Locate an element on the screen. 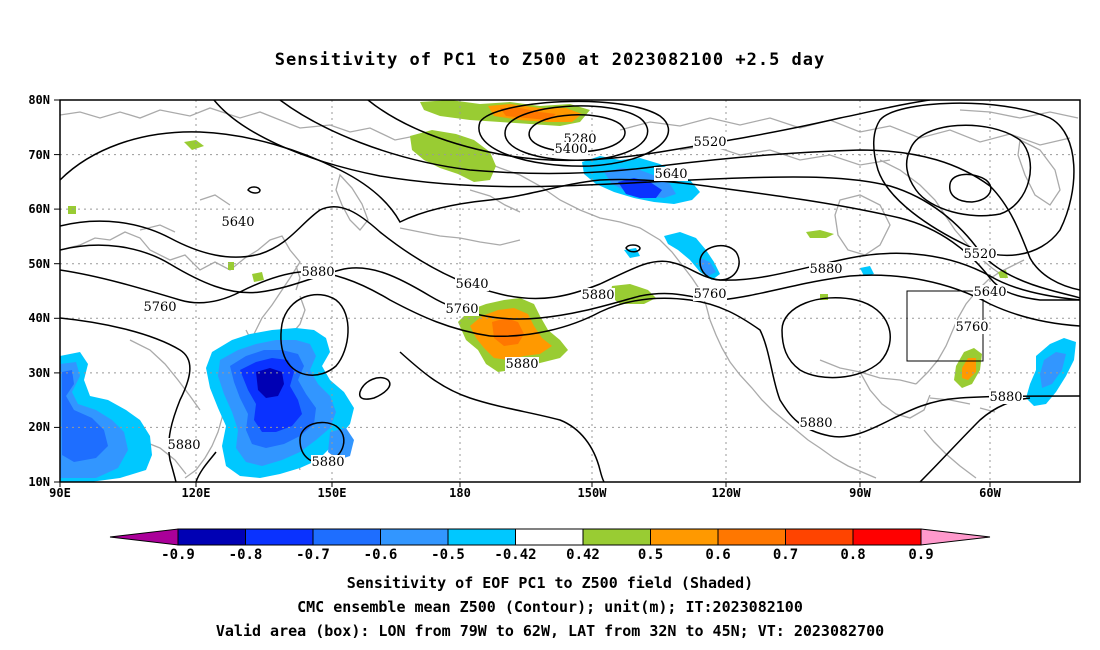 This screenshot has height=650, width=1100. contour-label: 5520 is located at coordinates (710, 142).